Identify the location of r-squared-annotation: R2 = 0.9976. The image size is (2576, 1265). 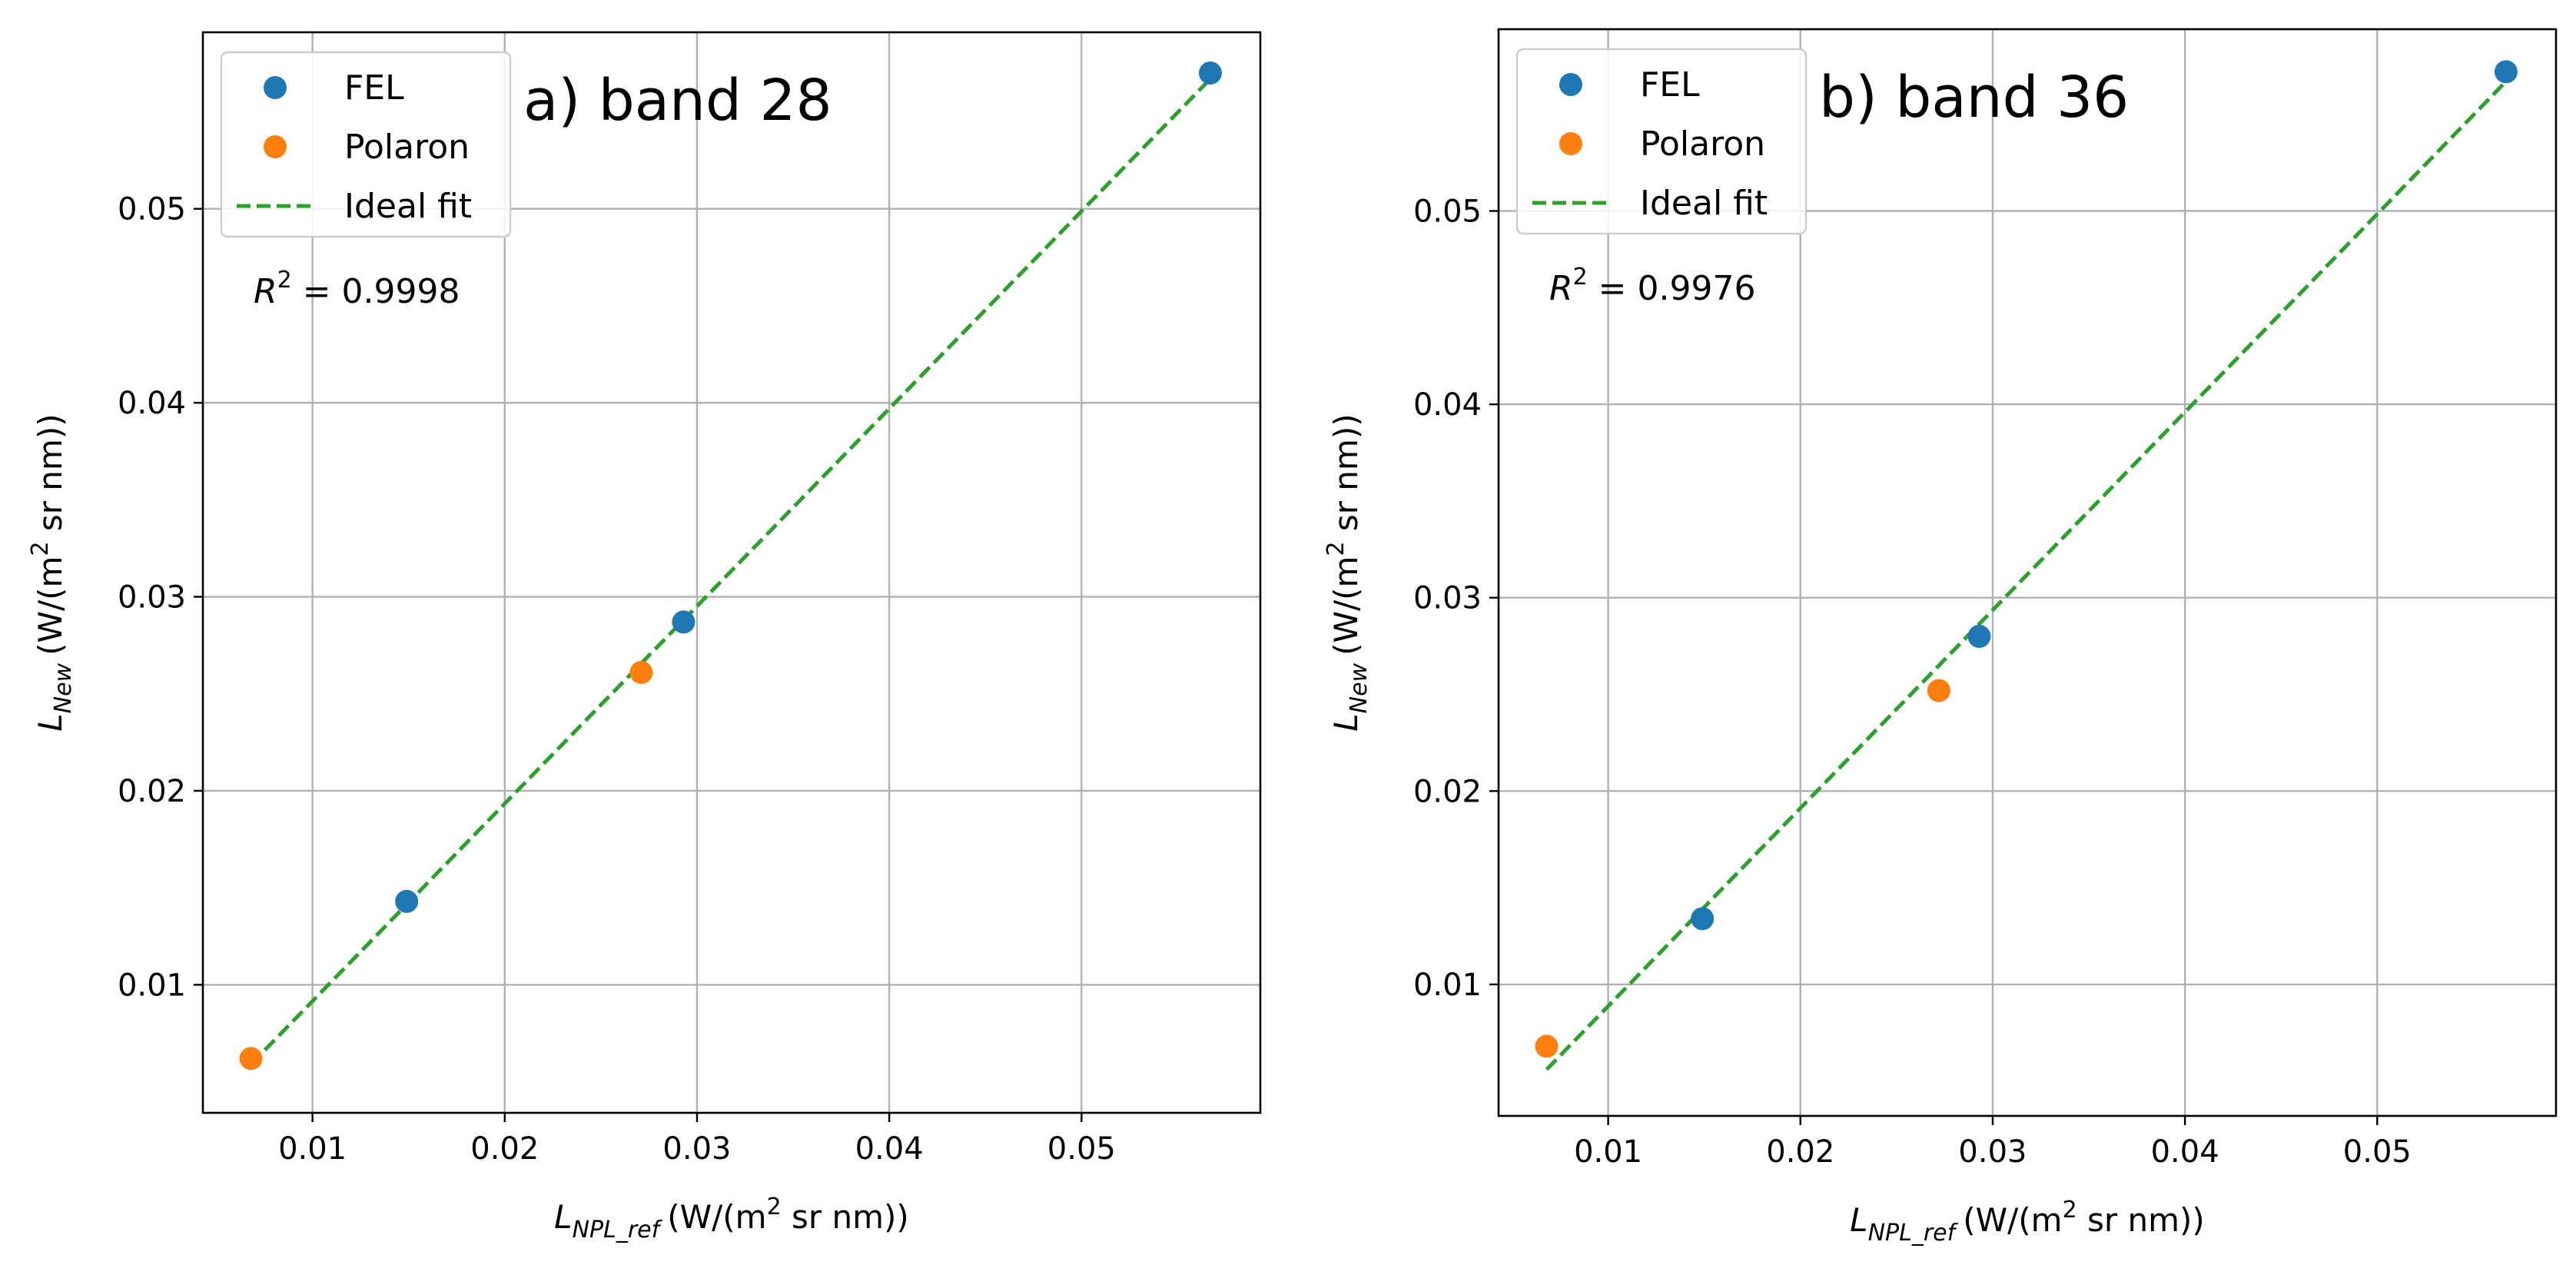
(1652, 286).